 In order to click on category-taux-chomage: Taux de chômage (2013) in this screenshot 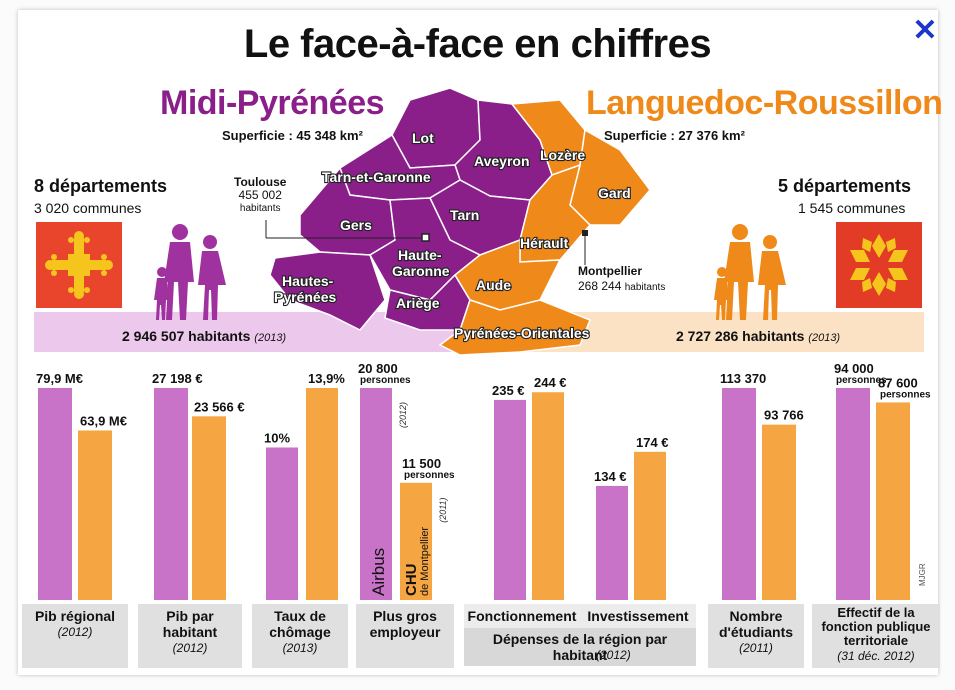, I will do `click(300, 636)`.